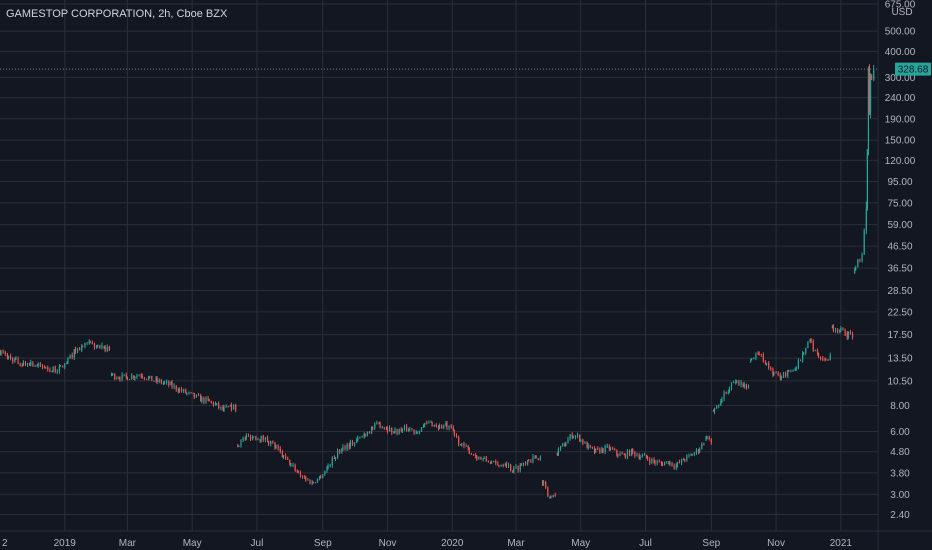  I want to click on y-tick-label: 300.00, so click(900, 78).